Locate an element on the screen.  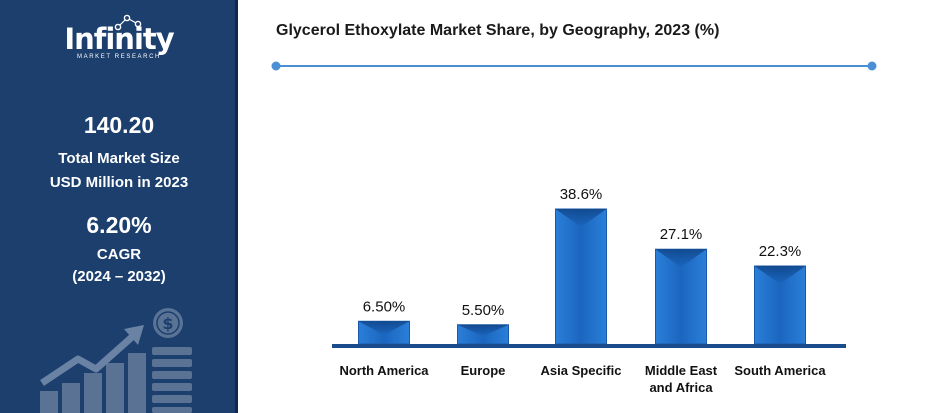
bar-growth-icon is located at coordinates (116, 380).